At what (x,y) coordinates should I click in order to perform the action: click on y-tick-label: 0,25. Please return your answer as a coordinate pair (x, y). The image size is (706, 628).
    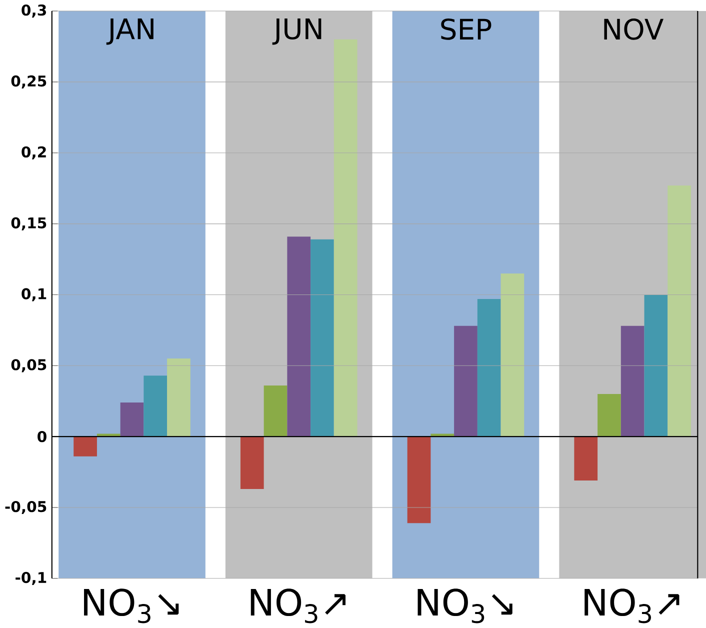
    Looking at the image, I should click on (28, 82).